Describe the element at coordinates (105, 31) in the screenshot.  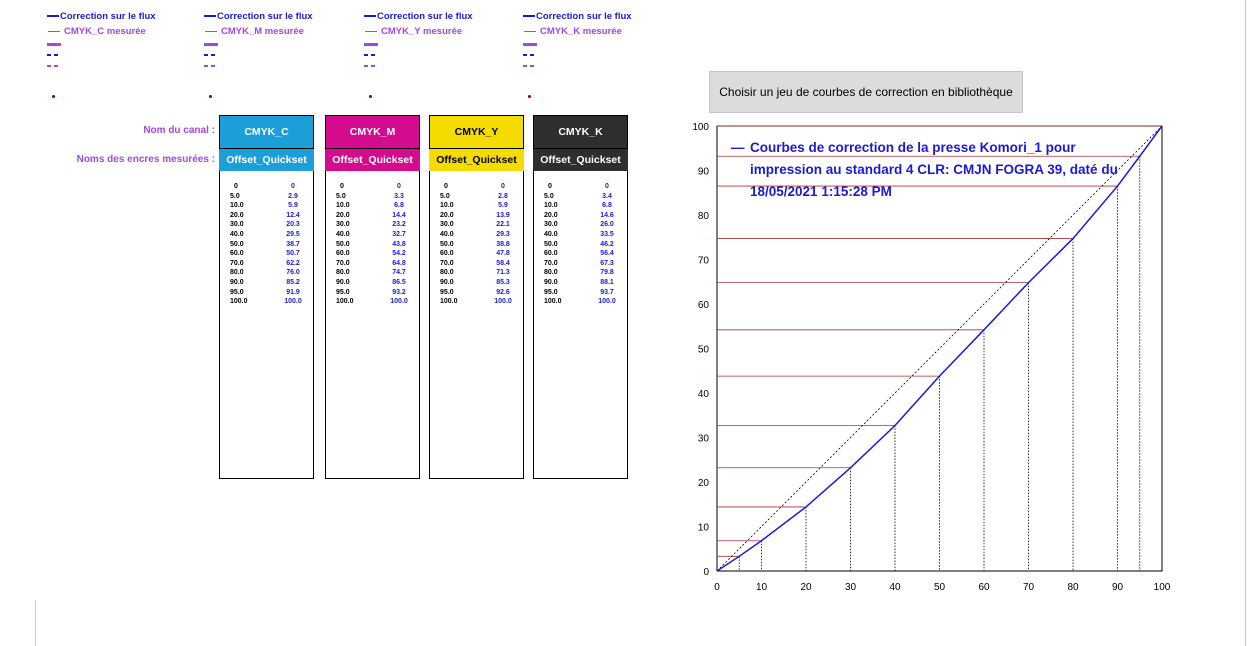
I see `legend-measured-label: CMYK_C mesurée` at that location.